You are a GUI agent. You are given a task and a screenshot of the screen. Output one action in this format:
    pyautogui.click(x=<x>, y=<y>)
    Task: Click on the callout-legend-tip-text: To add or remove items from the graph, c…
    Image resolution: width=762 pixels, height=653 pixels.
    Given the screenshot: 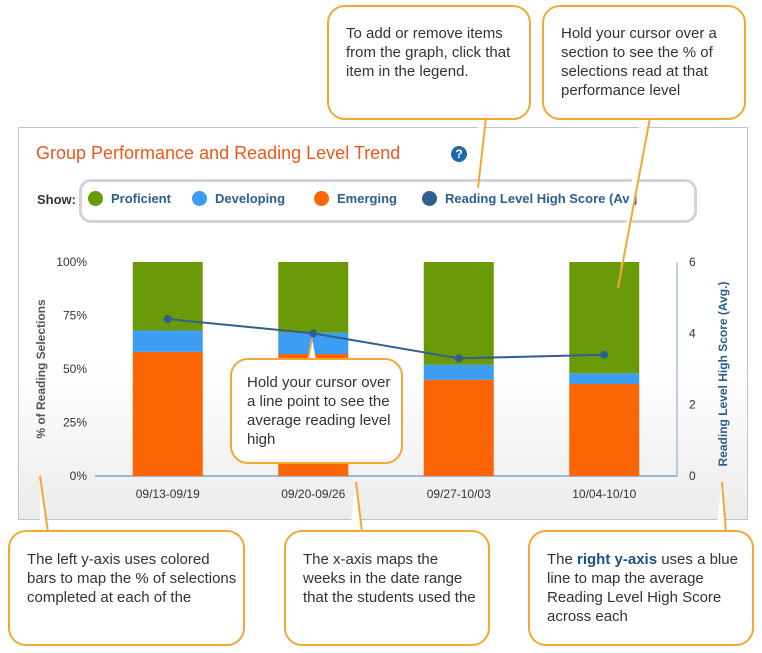 What is the action you would take?
    pyautogui.click(x=428, y=52)
    